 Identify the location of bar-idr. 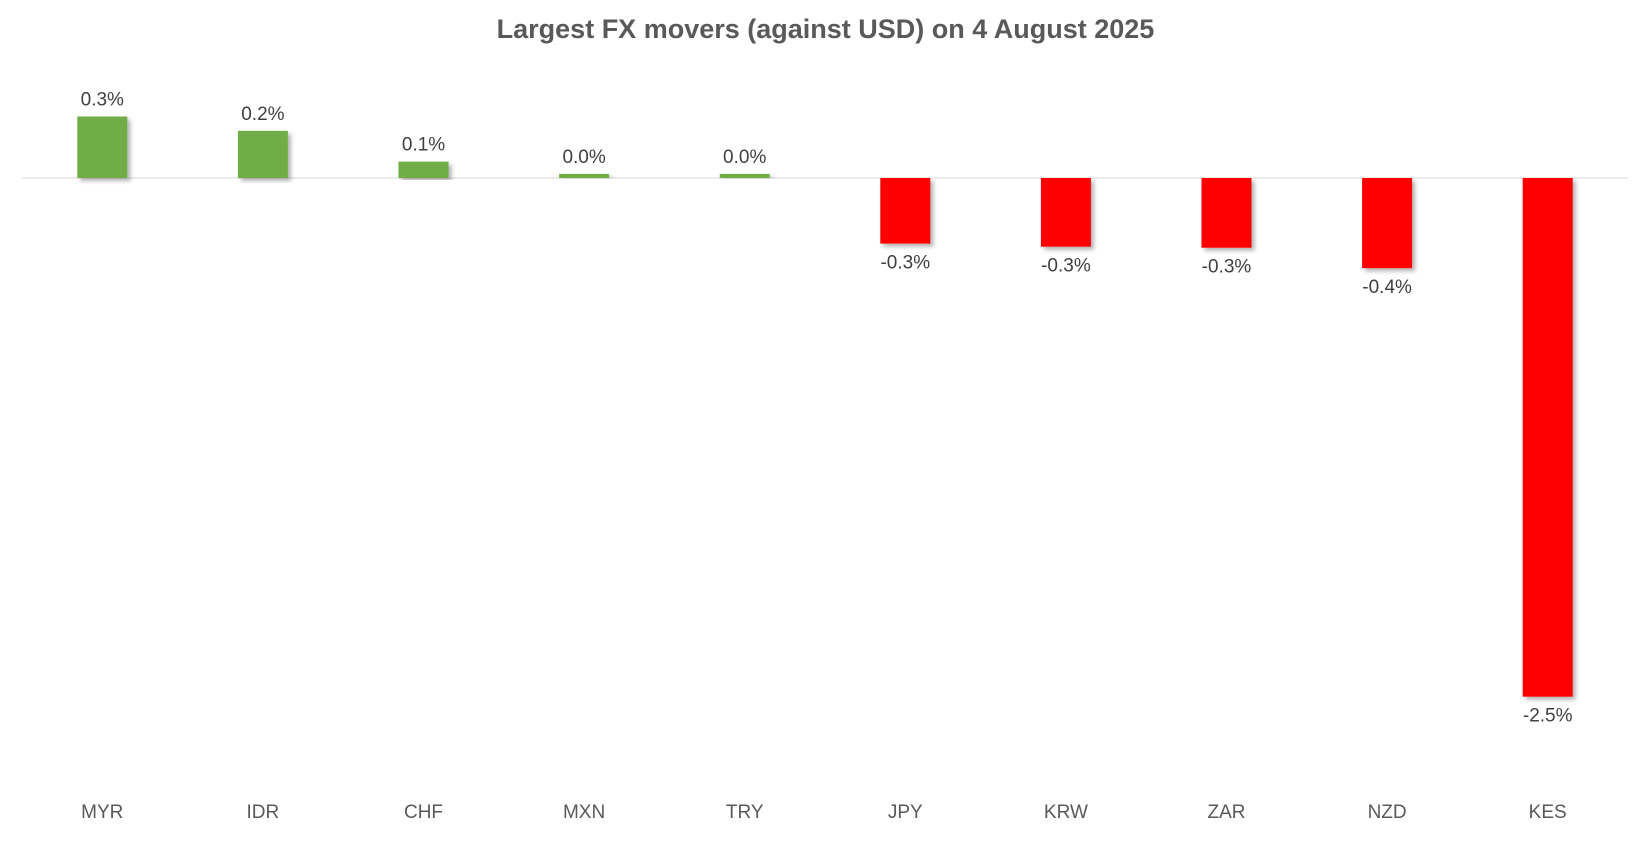
(262, 154).